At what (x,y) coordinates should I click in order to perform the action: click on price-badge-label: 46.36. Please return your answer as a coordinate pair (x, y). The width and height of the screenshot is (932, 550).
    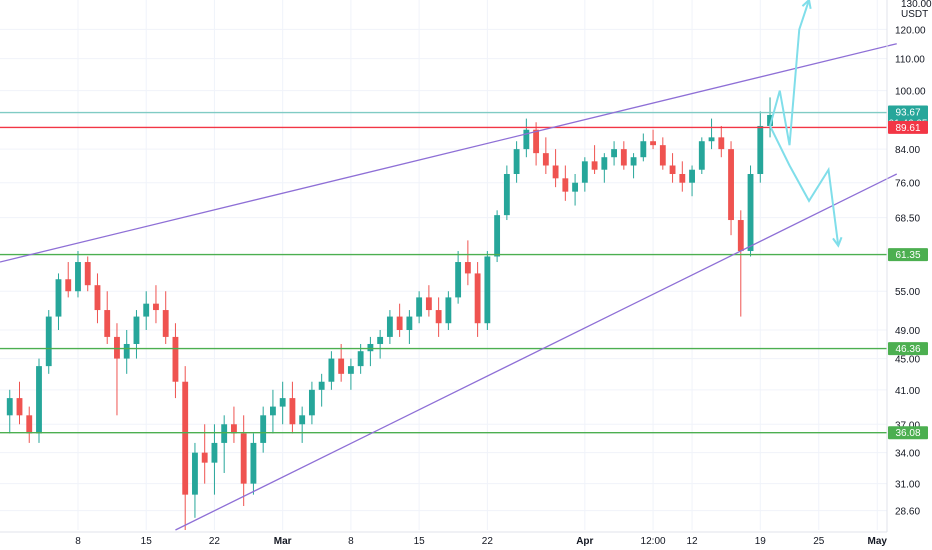
    Looking at the image, I should click on (907, 349).